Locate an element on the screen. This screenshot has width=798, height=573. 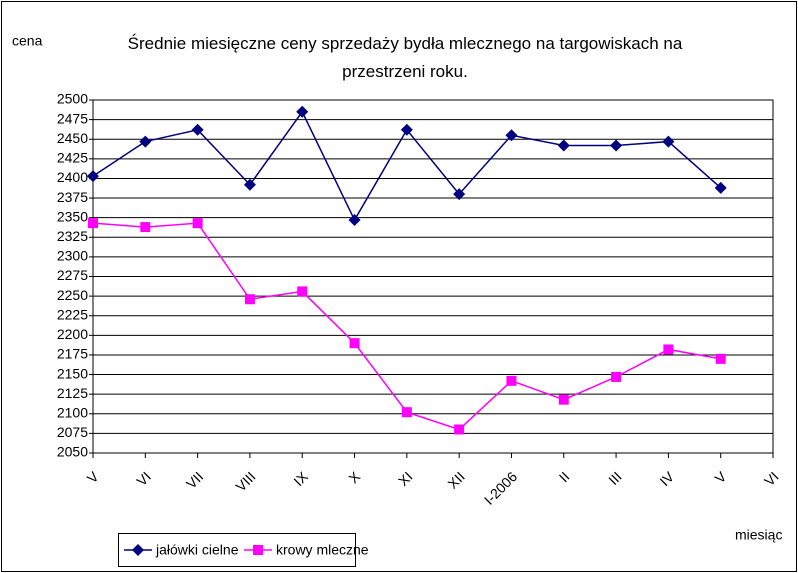
y-axis-label: cena is located at coordinates (27, 41).